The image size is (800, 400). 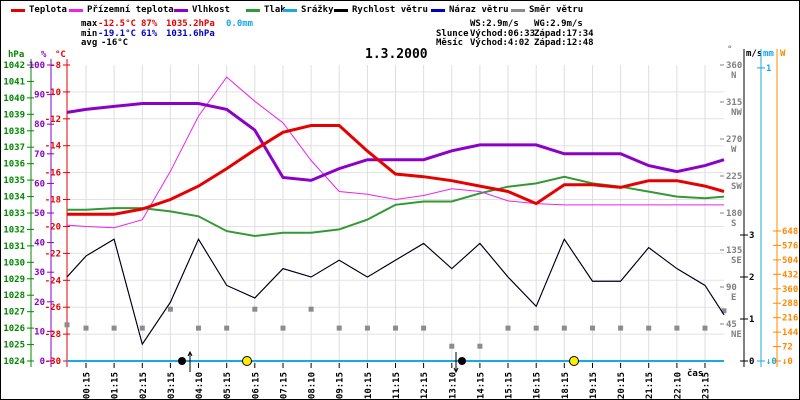 What do you see at coordinates (130, 10) in the screenshot?
I see `legend-label: Přízemní teplota` at bounding box center [130, 10].